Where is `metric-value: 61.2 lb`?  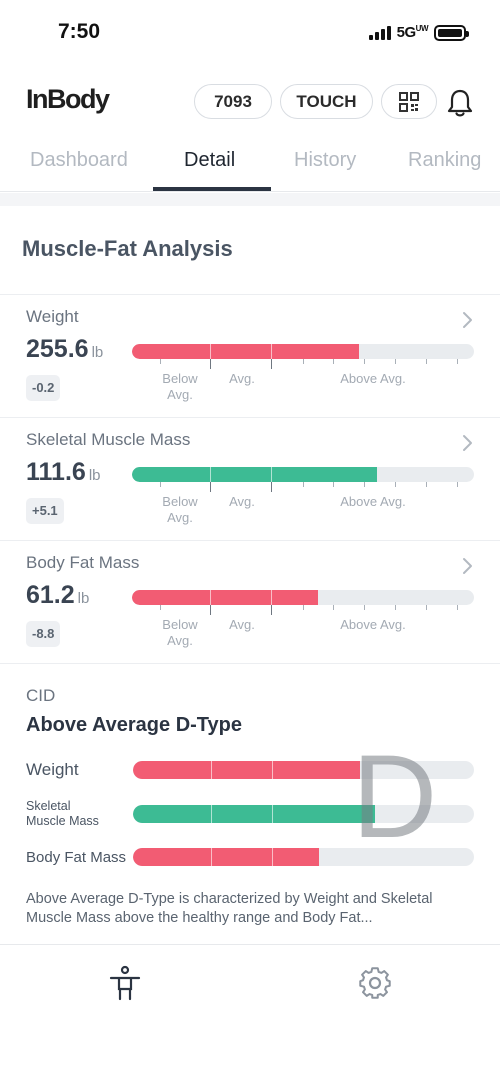
metric-value: 61.2 lb is located at coordinates (58, 595).